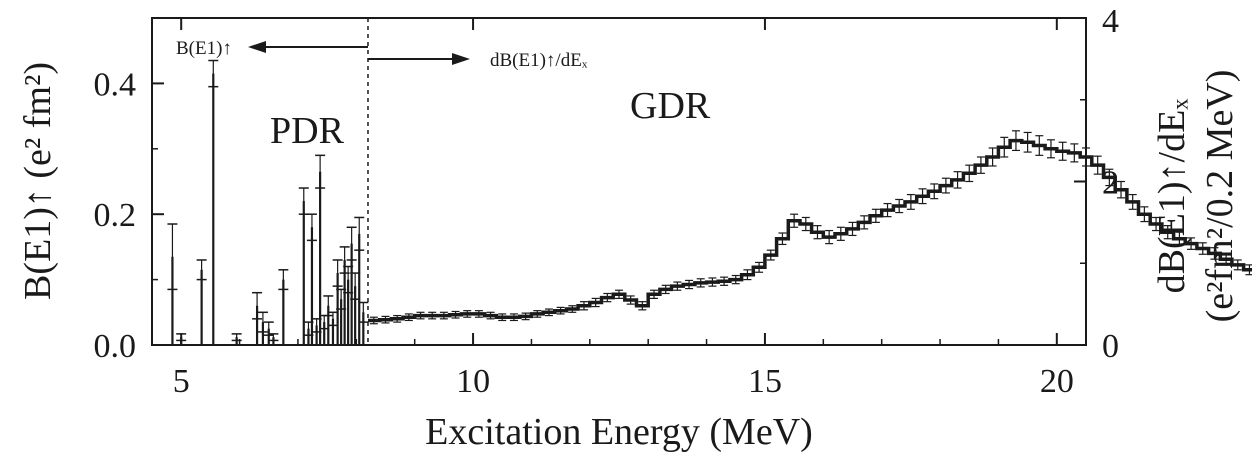  What do you see at coordinates (1057, 381) in the screenshot?
I see `x-tick-label: 20` at bounding box center [1057, 381].